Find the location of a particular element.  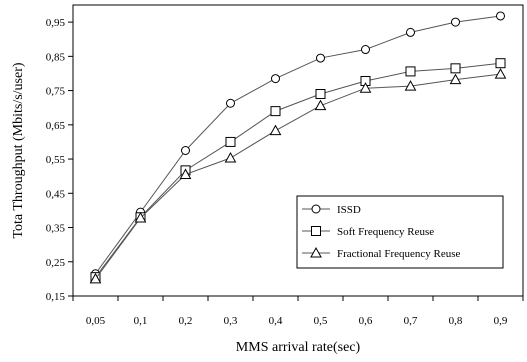

x-tick-label: 0,3 is located at coordinates (231, 321).